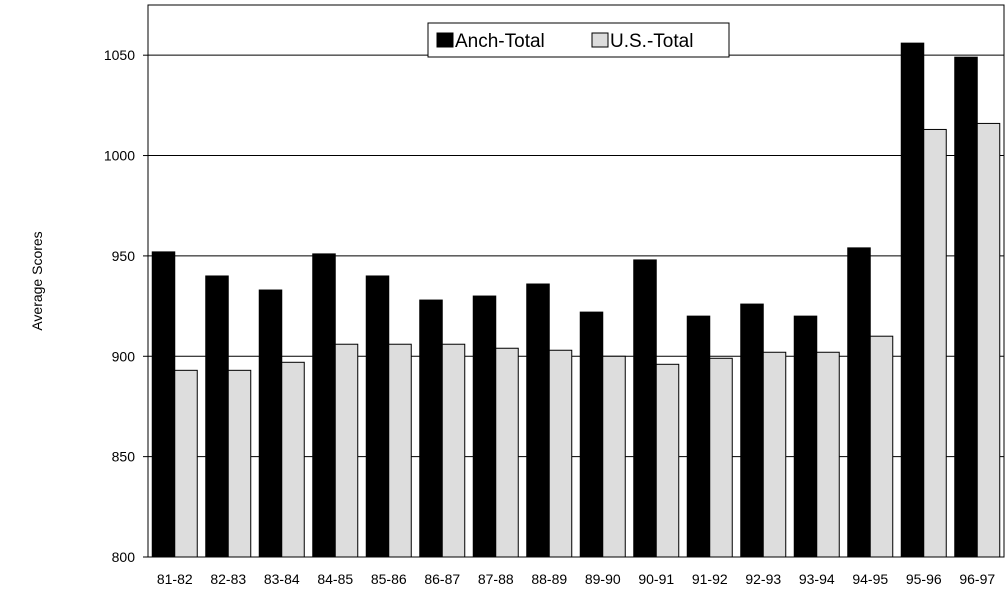  I want to click on x-tick-label: 82-83, so click(228, 579).